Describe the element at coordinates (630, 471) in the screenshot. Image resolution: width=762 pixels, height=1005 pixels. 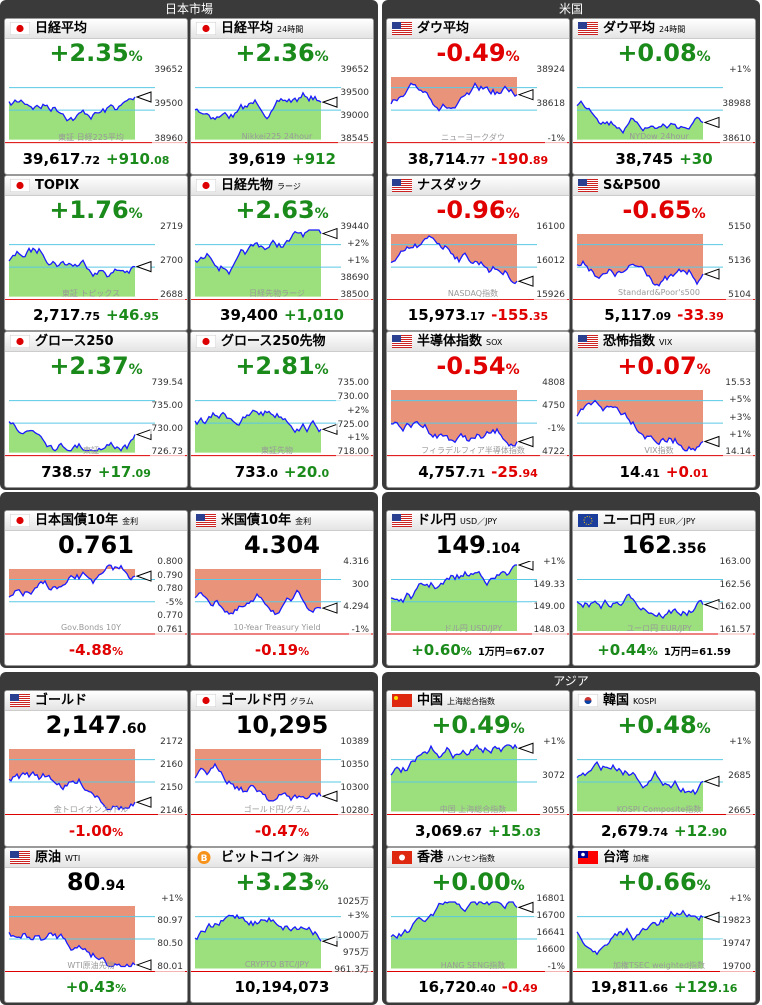
I see `bottom-main: 14` at that location.